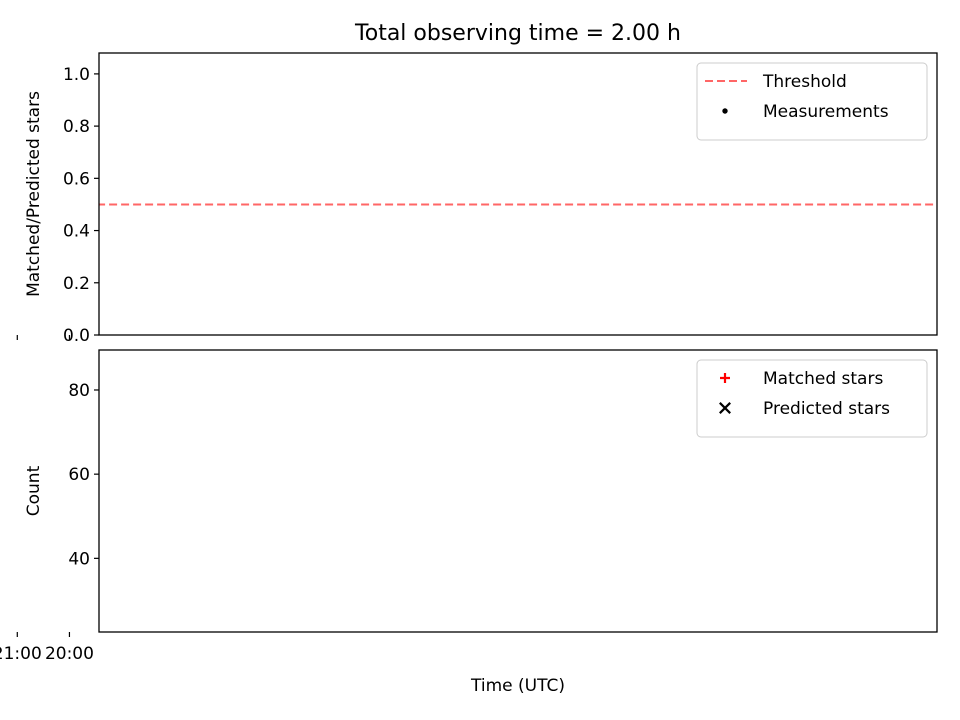 This screenshot has width=960, height=720. What do you see at coordinates (79, 559) in the screenshot?
I see `y-tick-label: 40` at bounding box center [79, 559].